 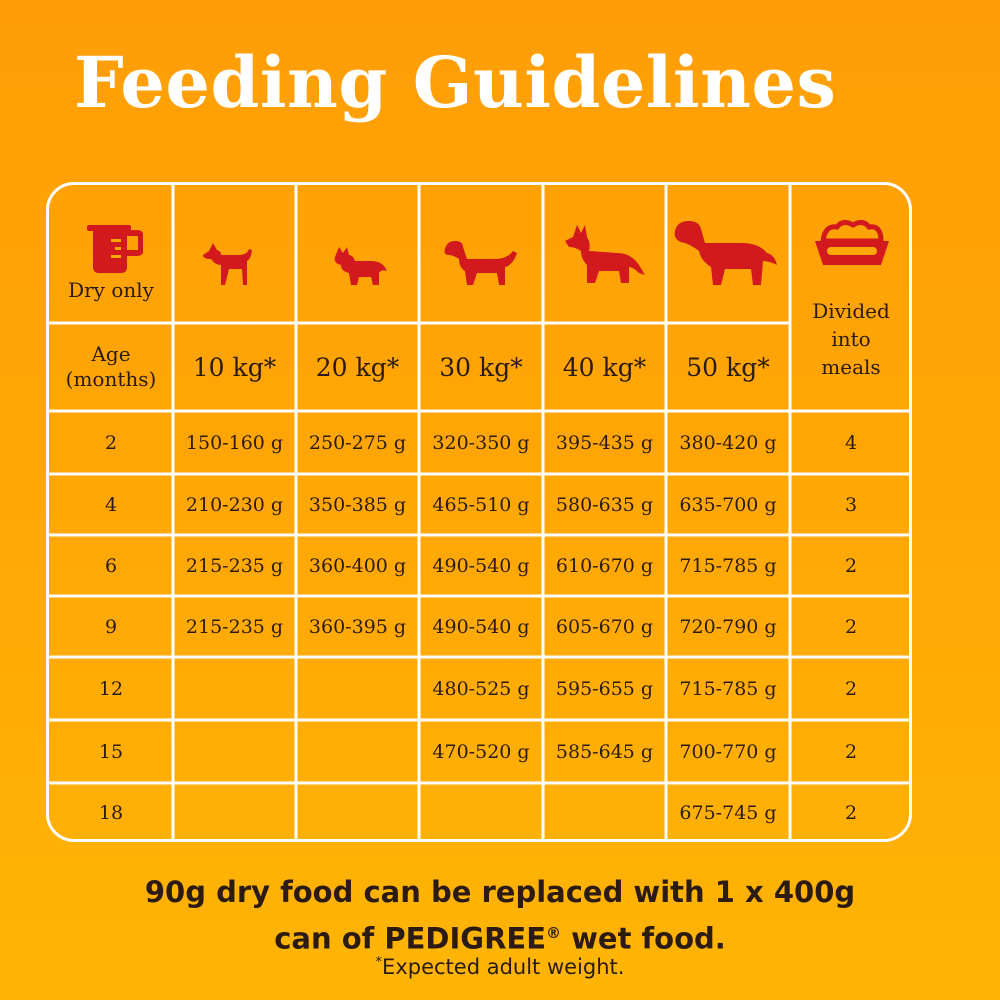 I want to click on amount-cell: 480-525 g, so click(x=481, y=688).